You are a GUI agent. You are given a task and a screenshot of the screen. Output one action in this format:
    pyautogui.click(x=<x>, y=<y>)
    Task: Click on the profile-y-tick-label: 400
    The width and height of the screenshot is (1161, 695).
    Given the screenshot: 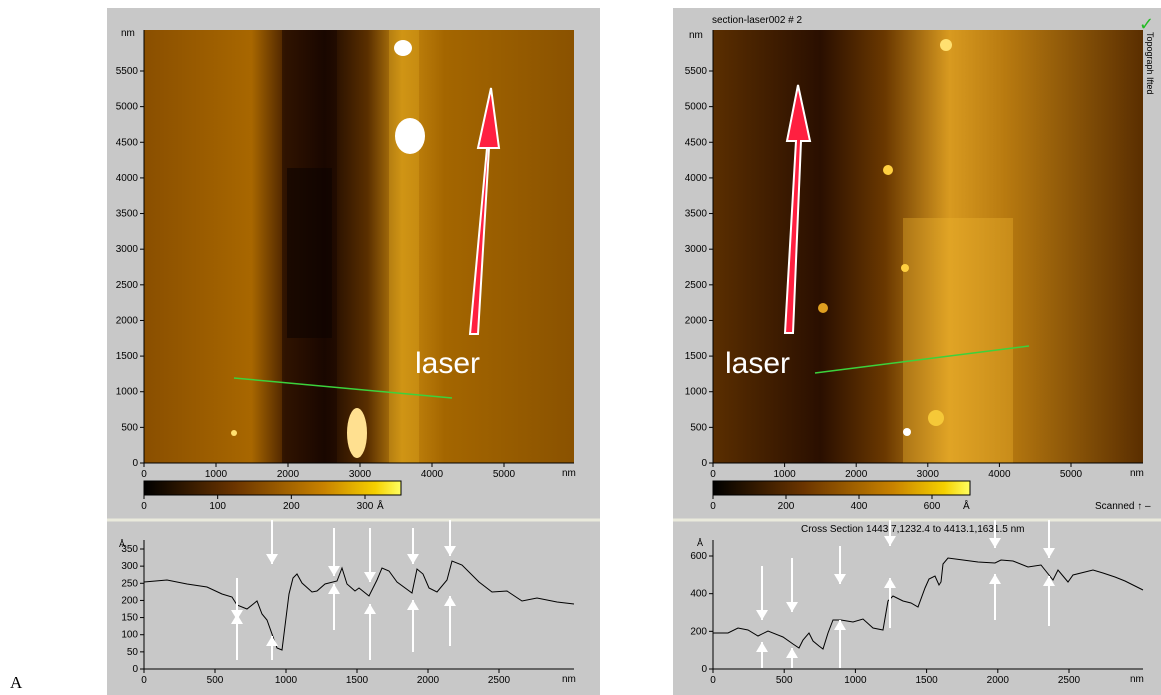 What is the action you would take?
    pyautogui.click(x=698, y=594)
    